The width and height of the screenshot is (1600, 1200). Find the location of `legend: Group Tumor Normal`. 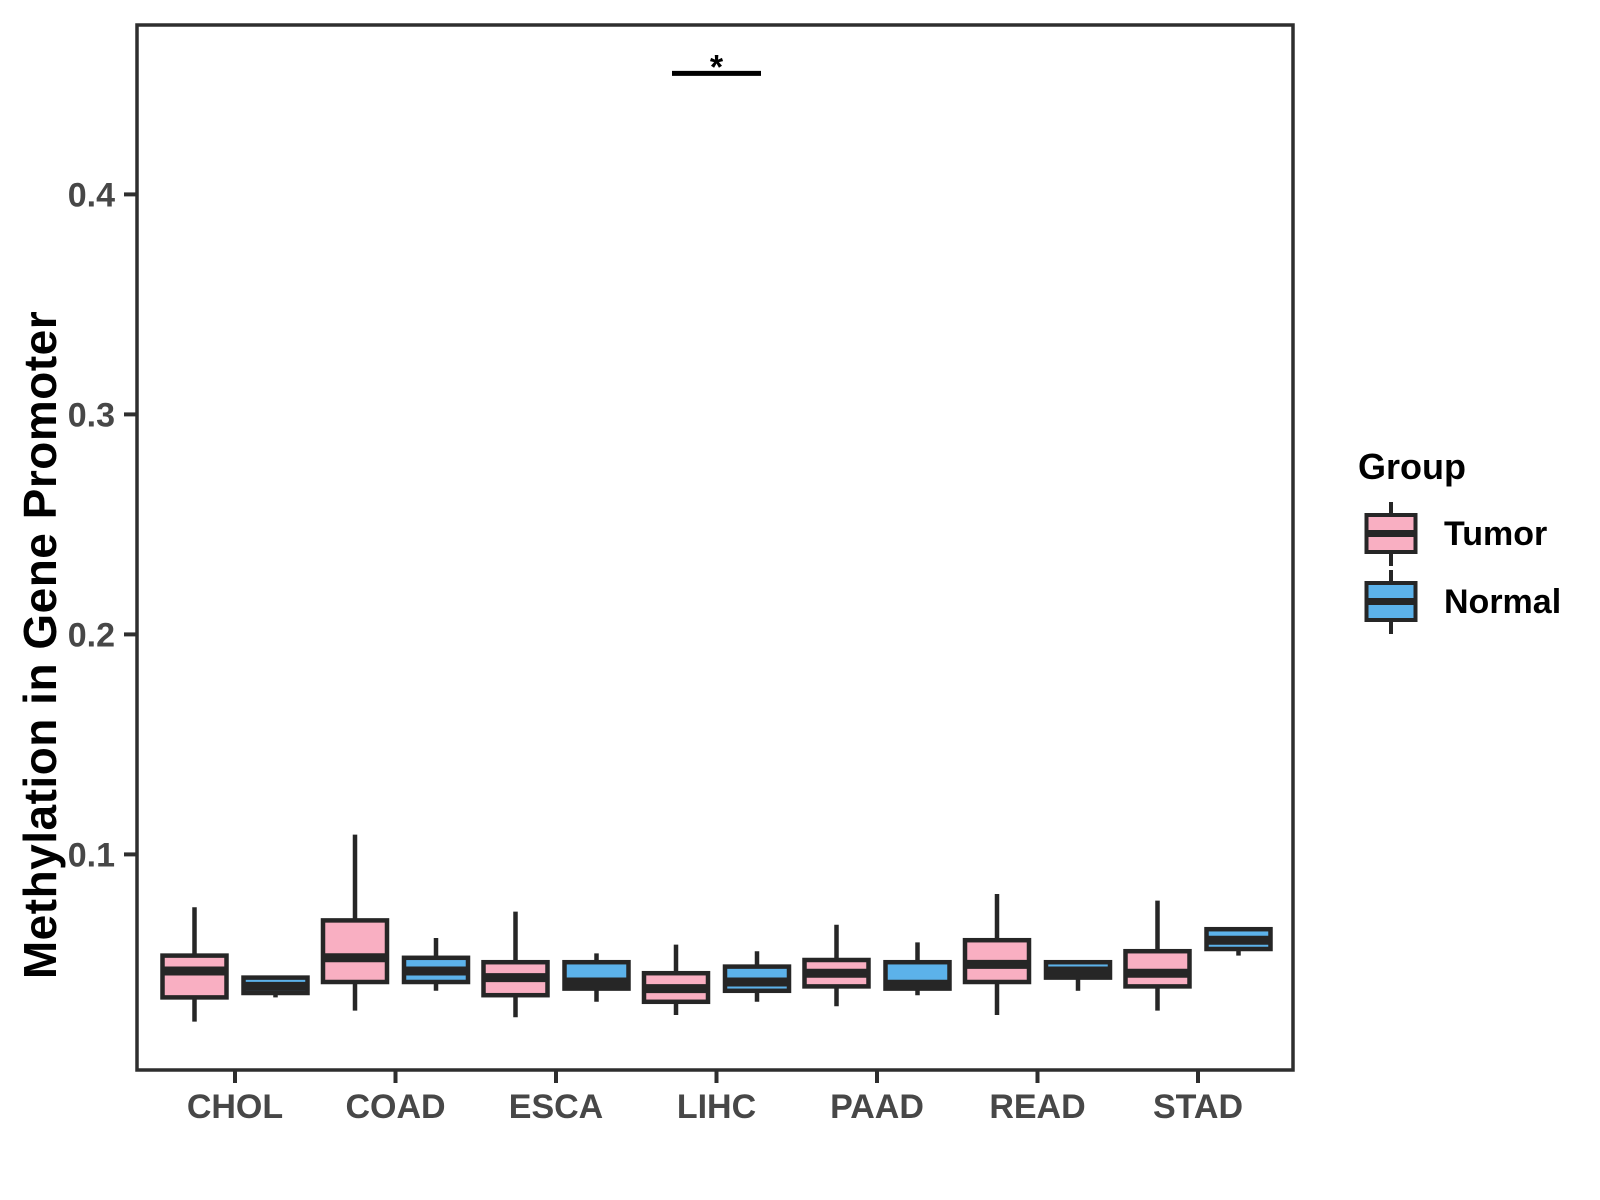

legend: Group Tumor Normal is located at coordinates (1476, 541).